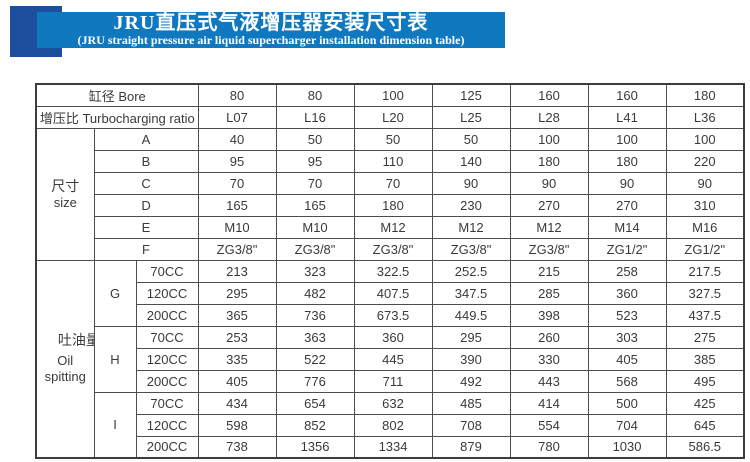 The height and width of the screenshot is (462, 750). I want to click on table-cell: M10, so click(237, 227).